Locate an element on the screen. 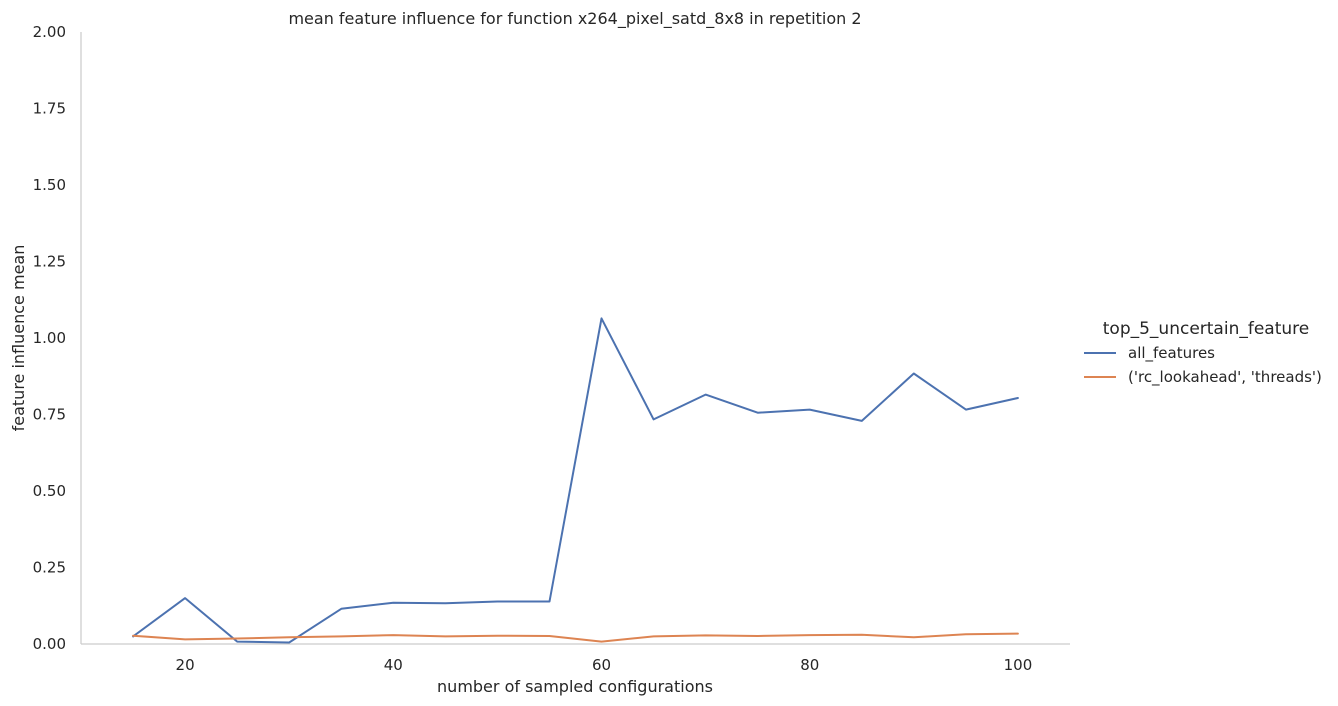  x-tick-labels: 20 40 60 80 100 is located at coordinates (604, 665).